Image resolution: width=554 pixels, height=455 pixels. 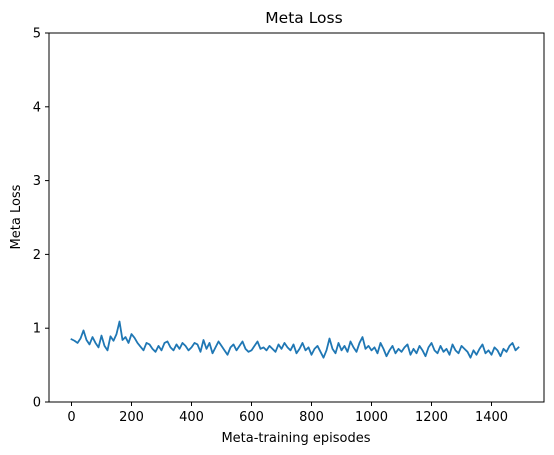 I want to click on y-axis: 0 1 2 3 4 5, so click(x=41, y=219).